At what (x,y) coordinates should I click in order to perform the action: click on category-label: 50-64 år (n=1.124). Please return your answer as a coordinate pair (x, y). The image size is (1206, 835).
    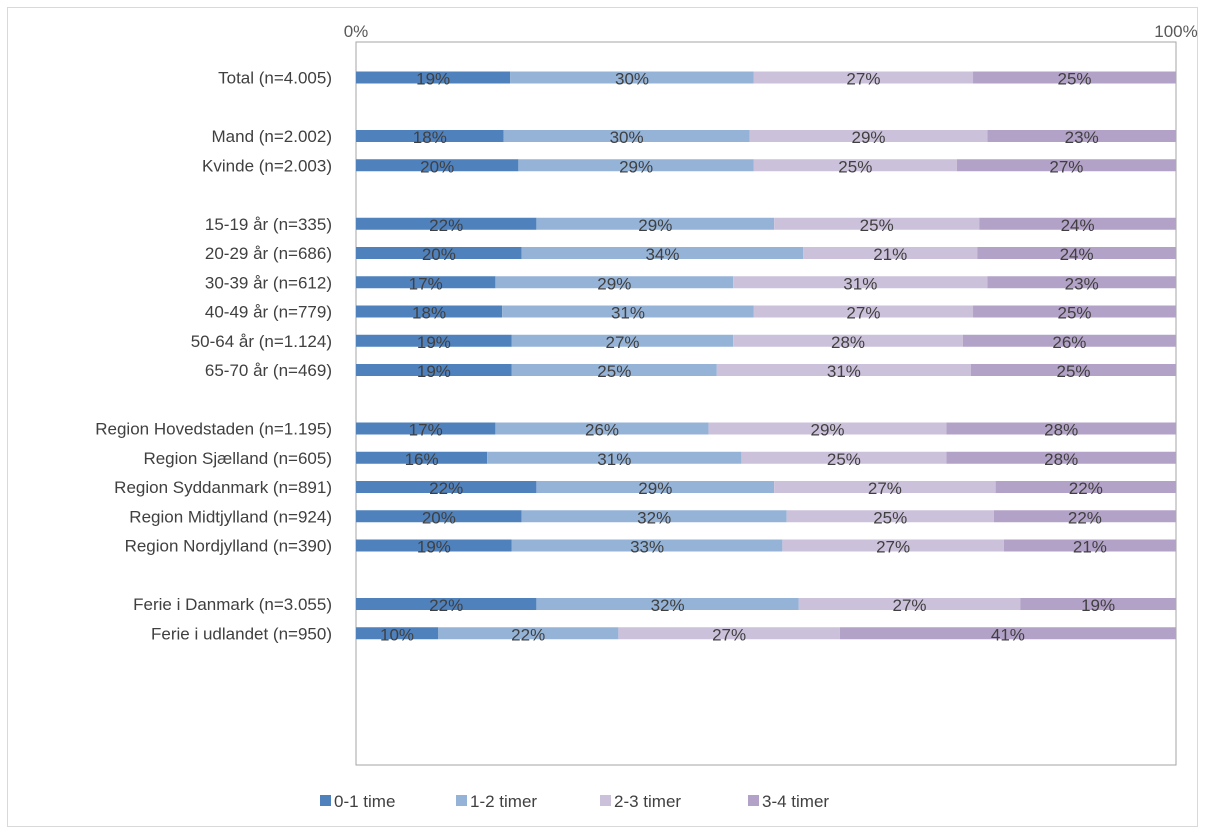
    Looking at the image, I should click on (261, 341).